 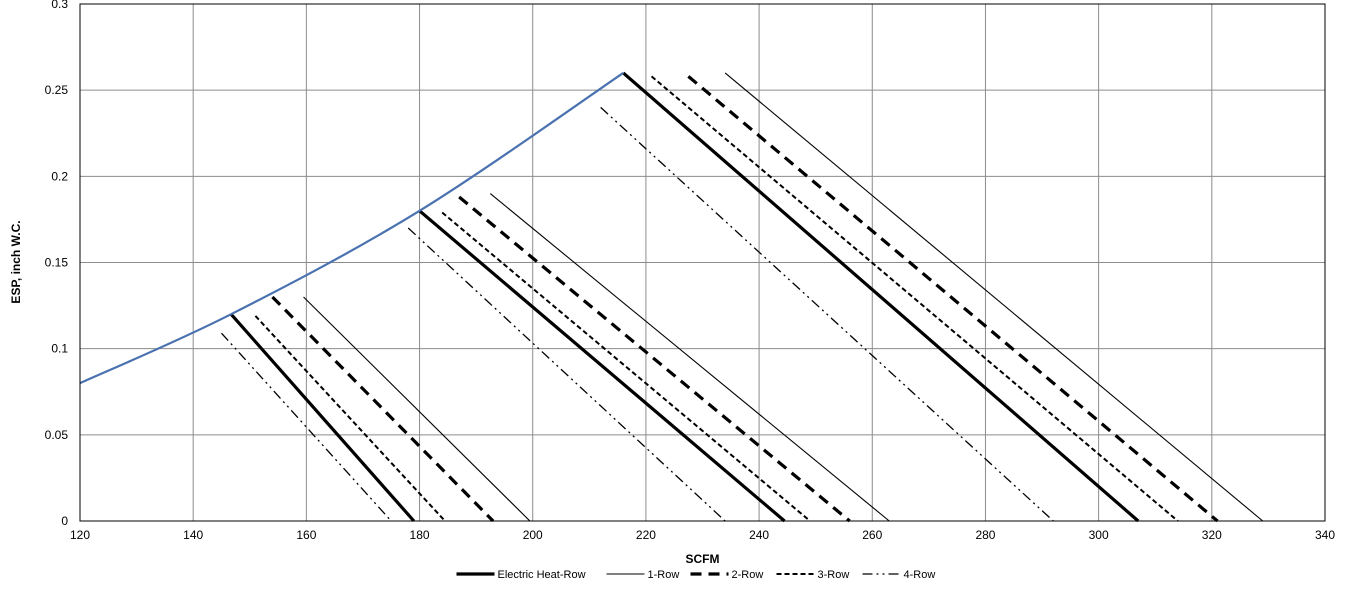 I want to click on y-tick-label: 0, so click(x=64, y=521).